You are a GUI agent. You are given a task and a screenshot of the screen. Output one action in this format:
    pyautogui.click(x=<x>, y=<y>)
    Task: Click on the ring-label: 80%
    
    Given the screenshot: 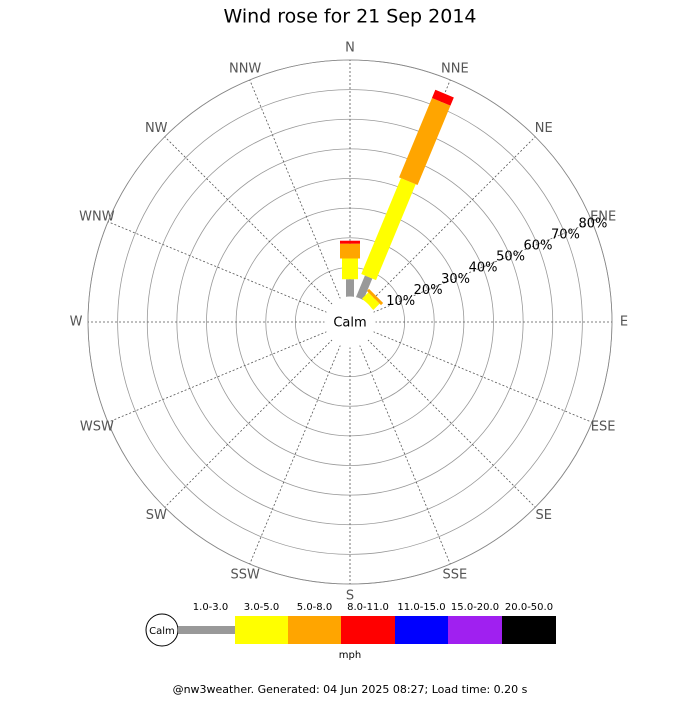 What is the action you would take?
    pyautogui.click(x=592, y=223)
    